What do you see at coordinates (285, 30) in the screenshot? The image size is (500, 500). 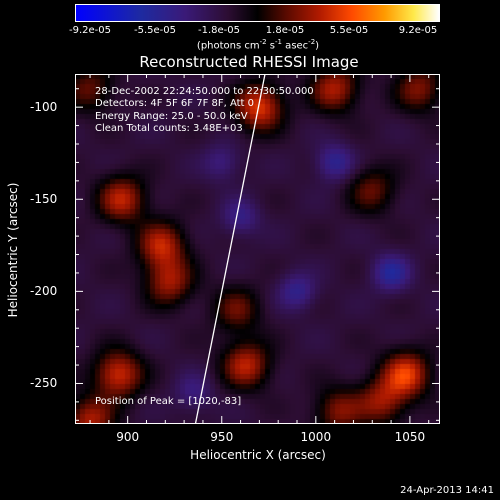 I see `colorbar-tick-label: 1.8e-05` at bounding box center [285, 30].